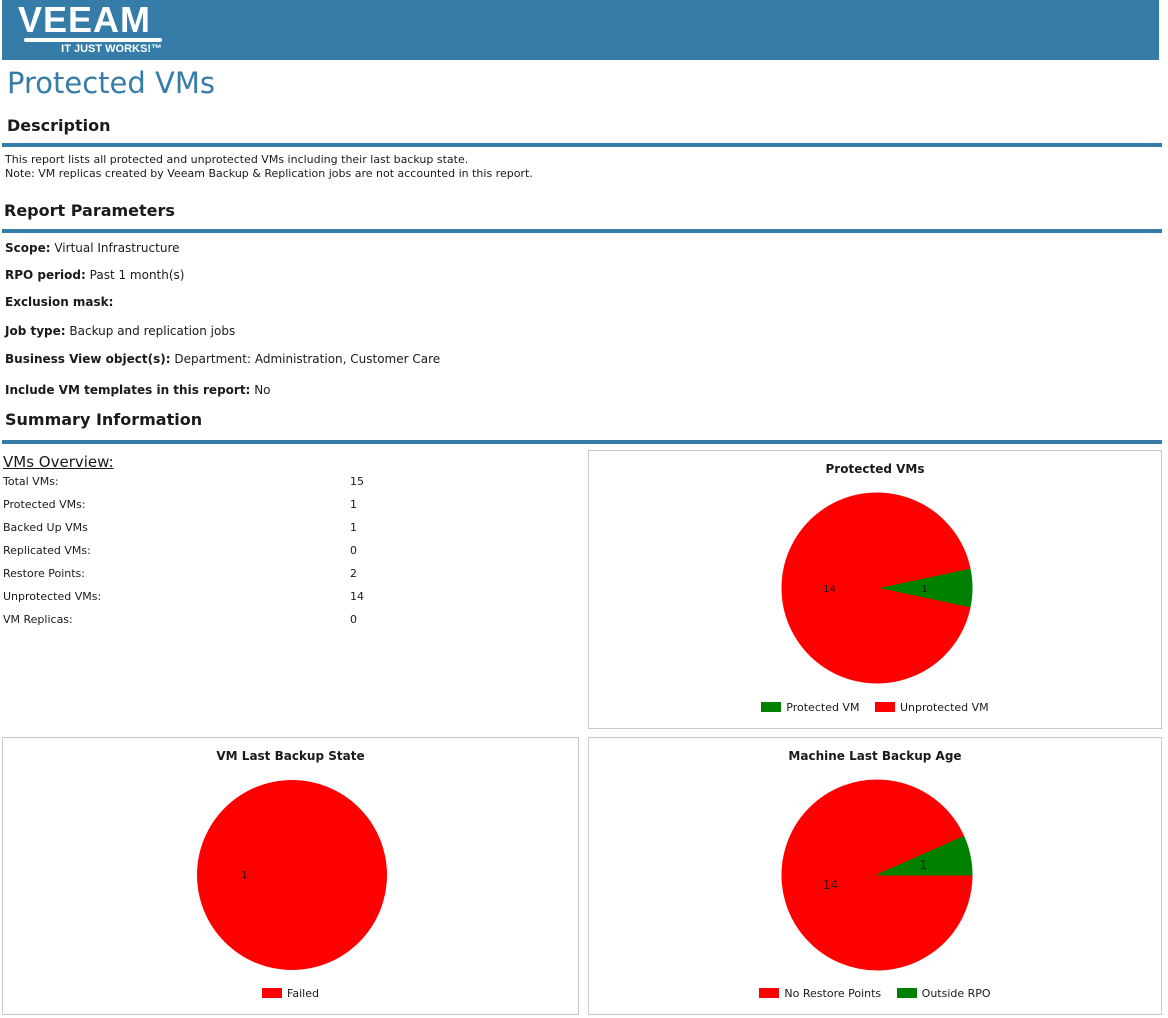 The width and height of the screenshot is (1168, 1018). Describe the element at coordinates (944, 707) in the screenshot. I see `legend-label: Unprotected VM` at that location.